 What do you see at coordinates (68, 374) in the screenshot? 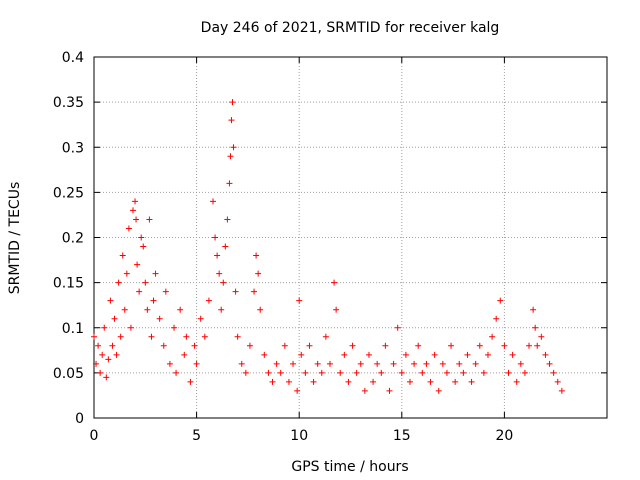
I see `y-tick-label: 0.05` at bounding box center [68, 374].